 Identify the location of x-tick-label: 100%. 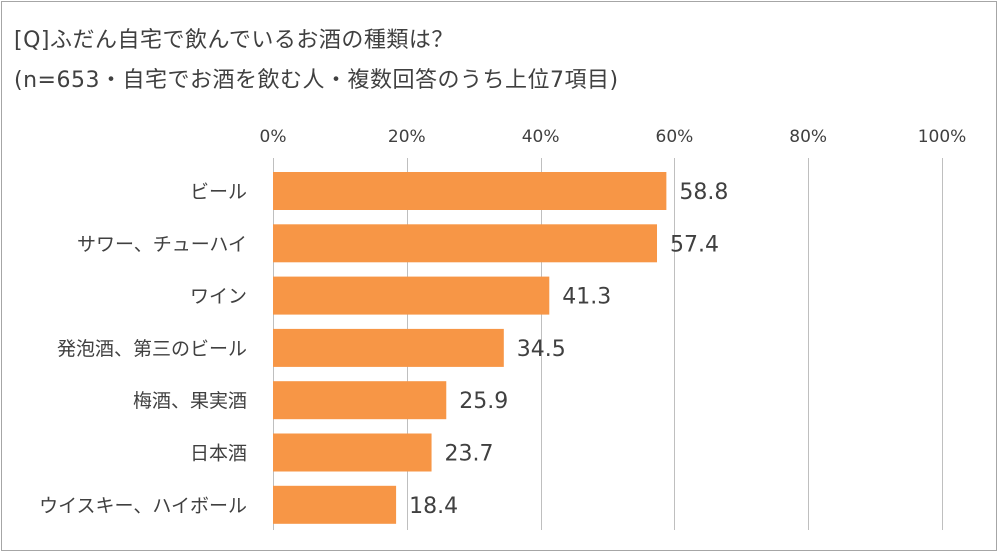
(942, 137).